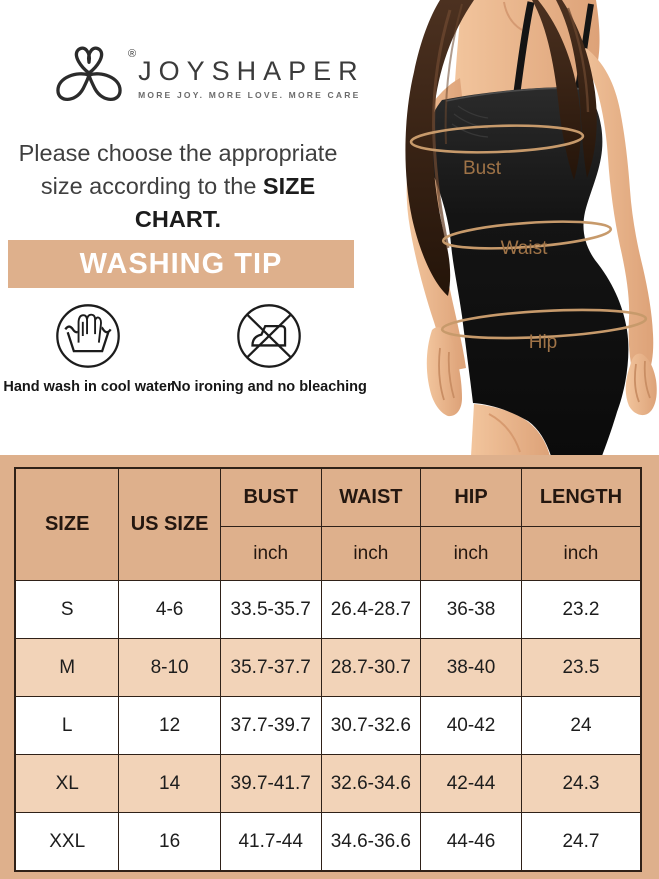 Image resolution: width=659 pixels, height=879 pixels. What do you see at coordinates (67, 609) in the screenshot?
I see `size-cell: S` at bounding box center [67, 609].